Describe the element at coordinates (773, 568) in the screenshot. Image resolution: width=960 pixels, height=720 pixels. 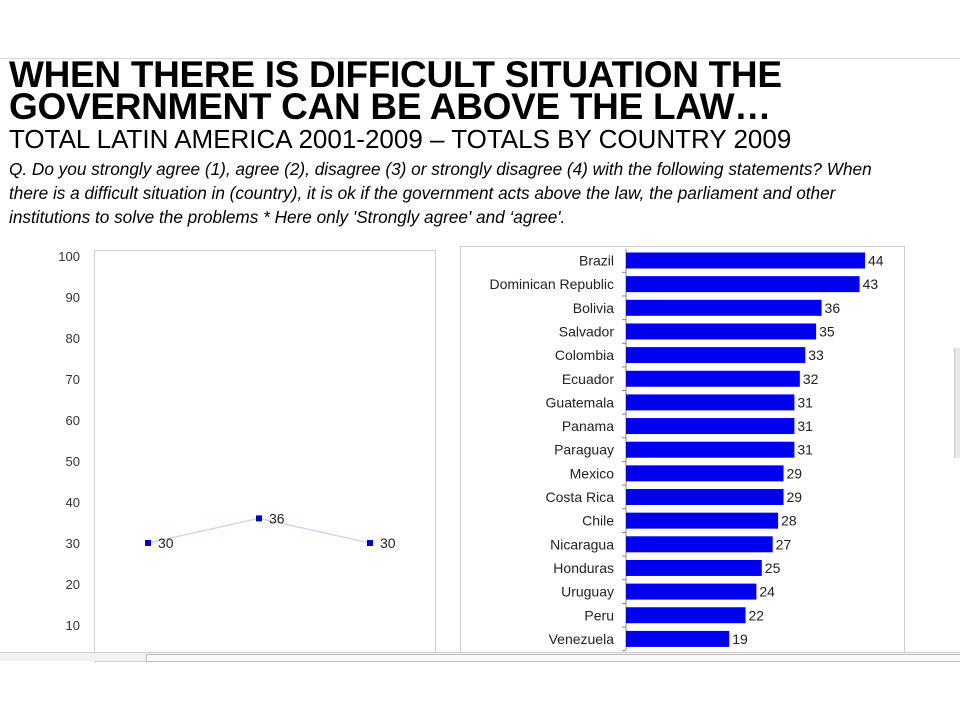
I see `country-value-label: 25` at that location.